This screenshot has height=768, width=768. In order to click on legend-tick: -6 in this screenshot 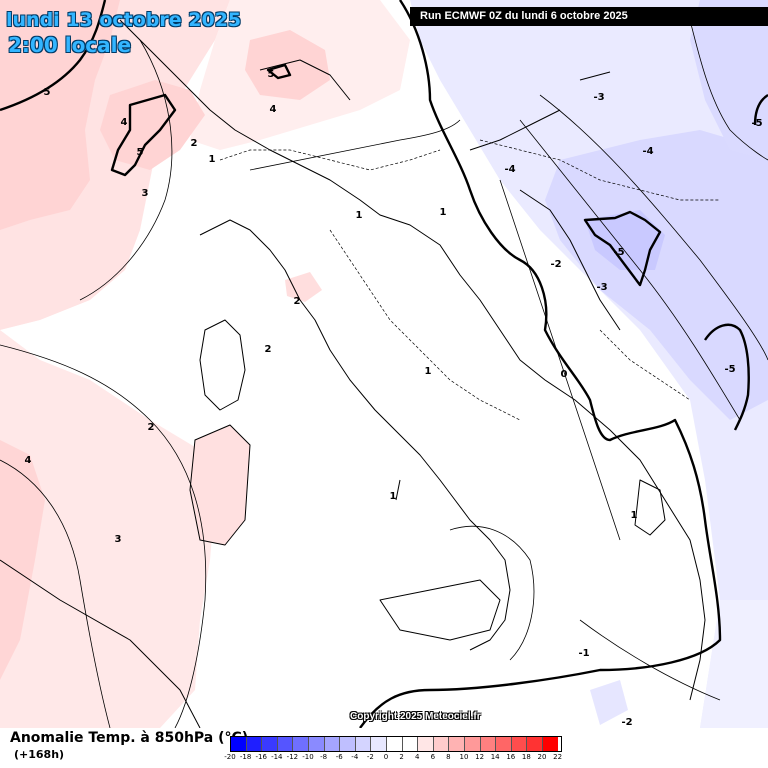, I will do `click(339, 757)`.